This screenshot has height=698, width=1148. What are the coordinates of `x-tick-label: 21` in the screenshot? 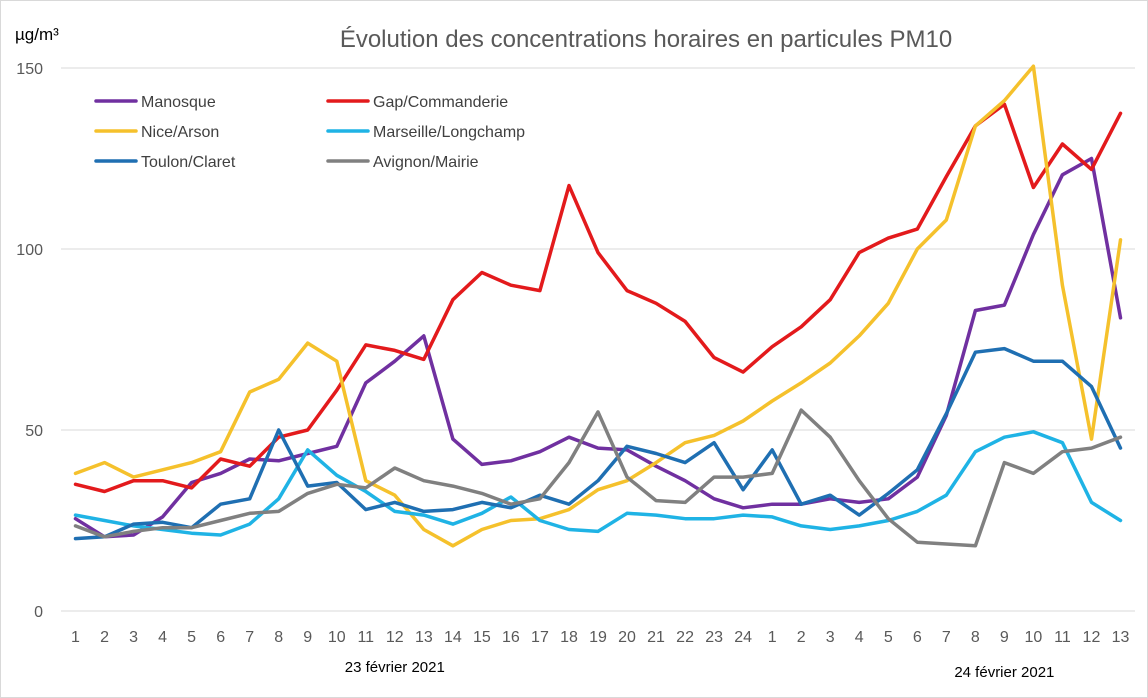 It's located at (656, 637).